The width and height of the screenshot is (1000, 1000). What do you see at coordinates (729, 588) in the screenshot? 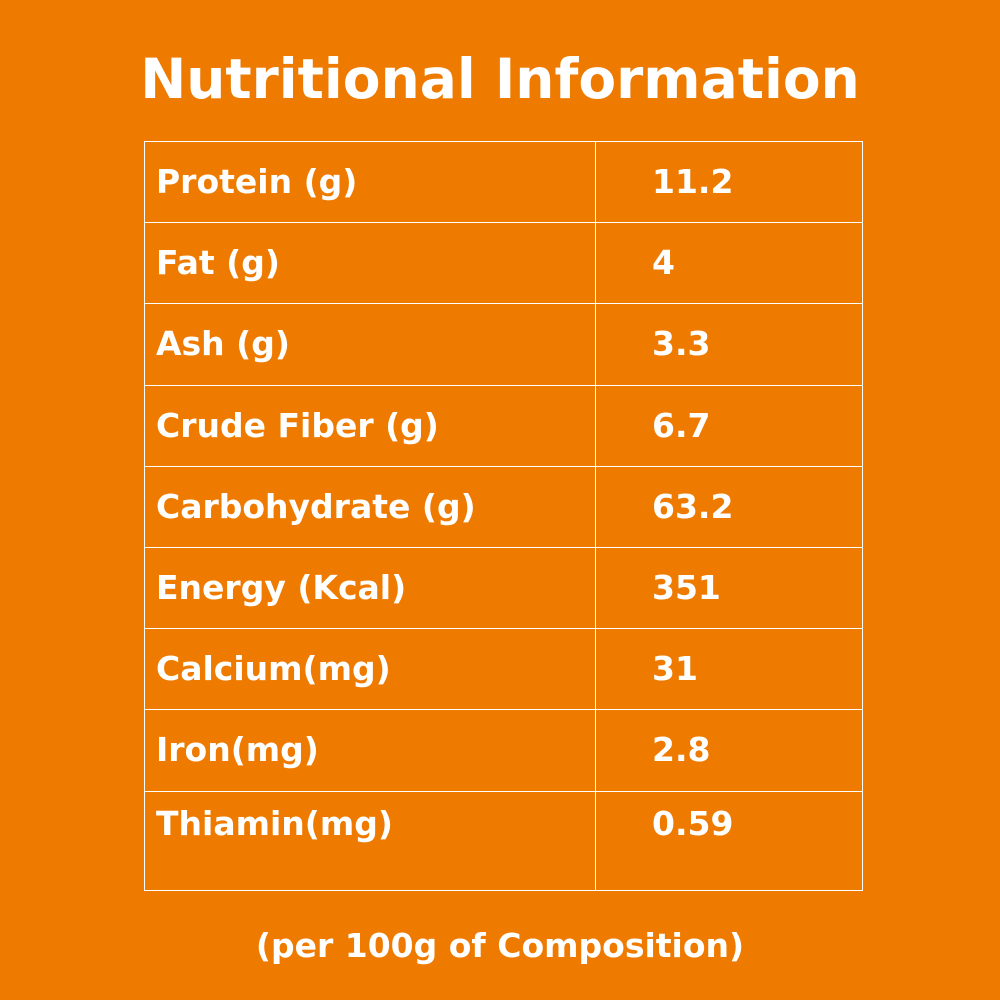
I see `nutrient-value: 351` at bounding box center [729, 588].